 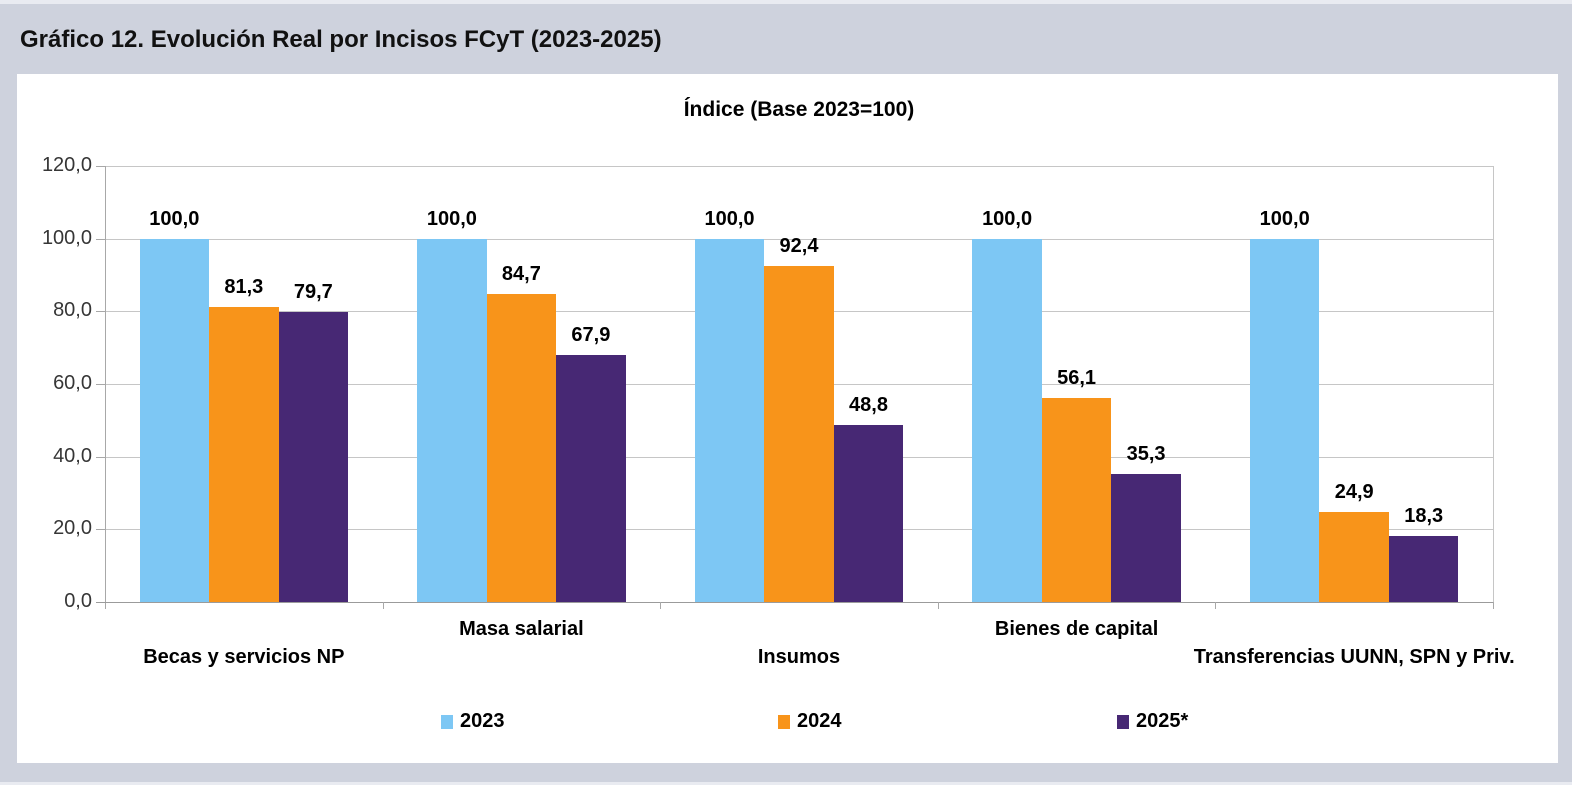 I want to click on top-edge-strip, so click(x=786, y=2).